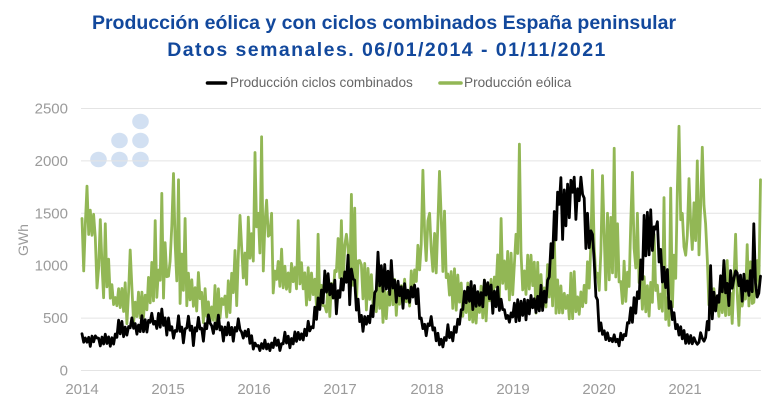  I want to click on svg-text: 0, so click(64, 371).